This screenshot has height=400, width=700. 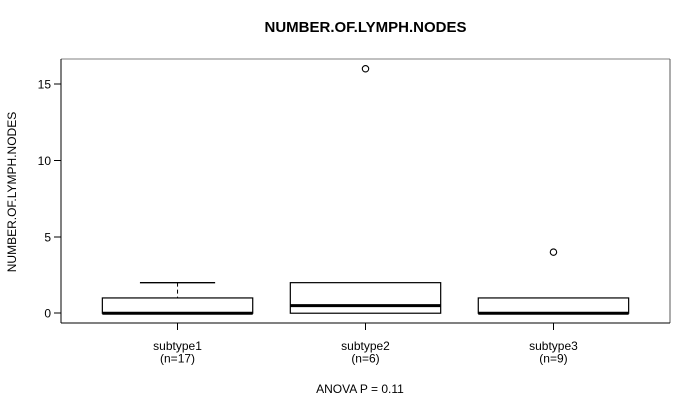 I want to click on y-tick-label: 15, so click(x=45, y=85).